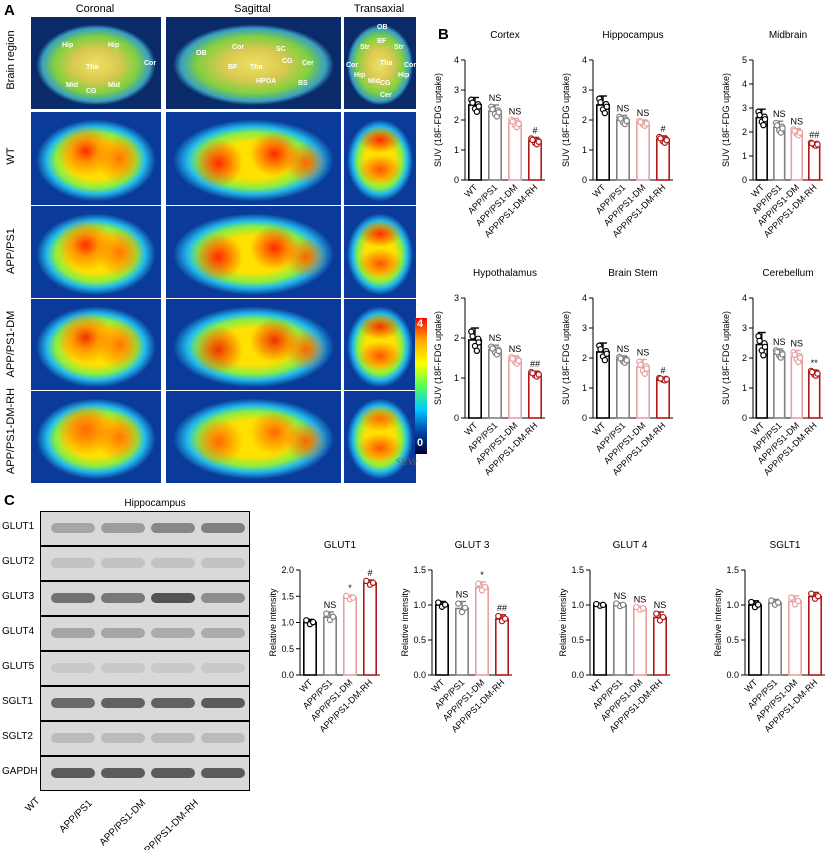  What do you see at coordinates (534, 130) in the screenshot?
I see `chart-0-annotation-3: #` at bounding box center [534, 130].